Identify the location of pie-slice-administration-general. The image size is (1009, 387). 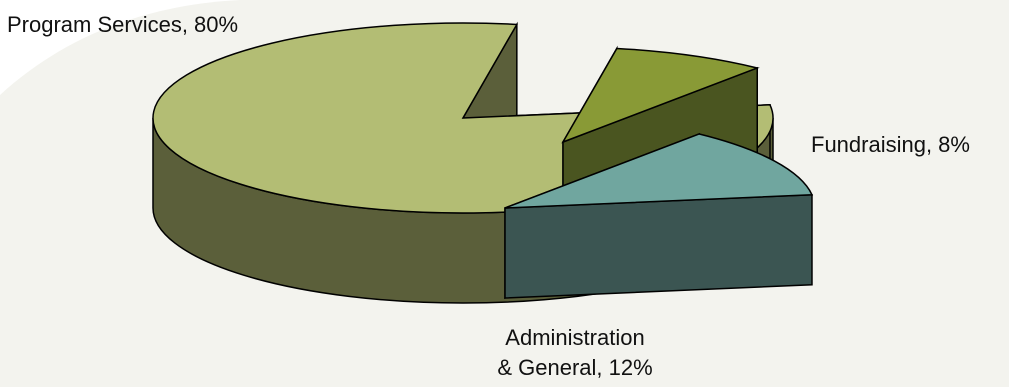
(659, 216).